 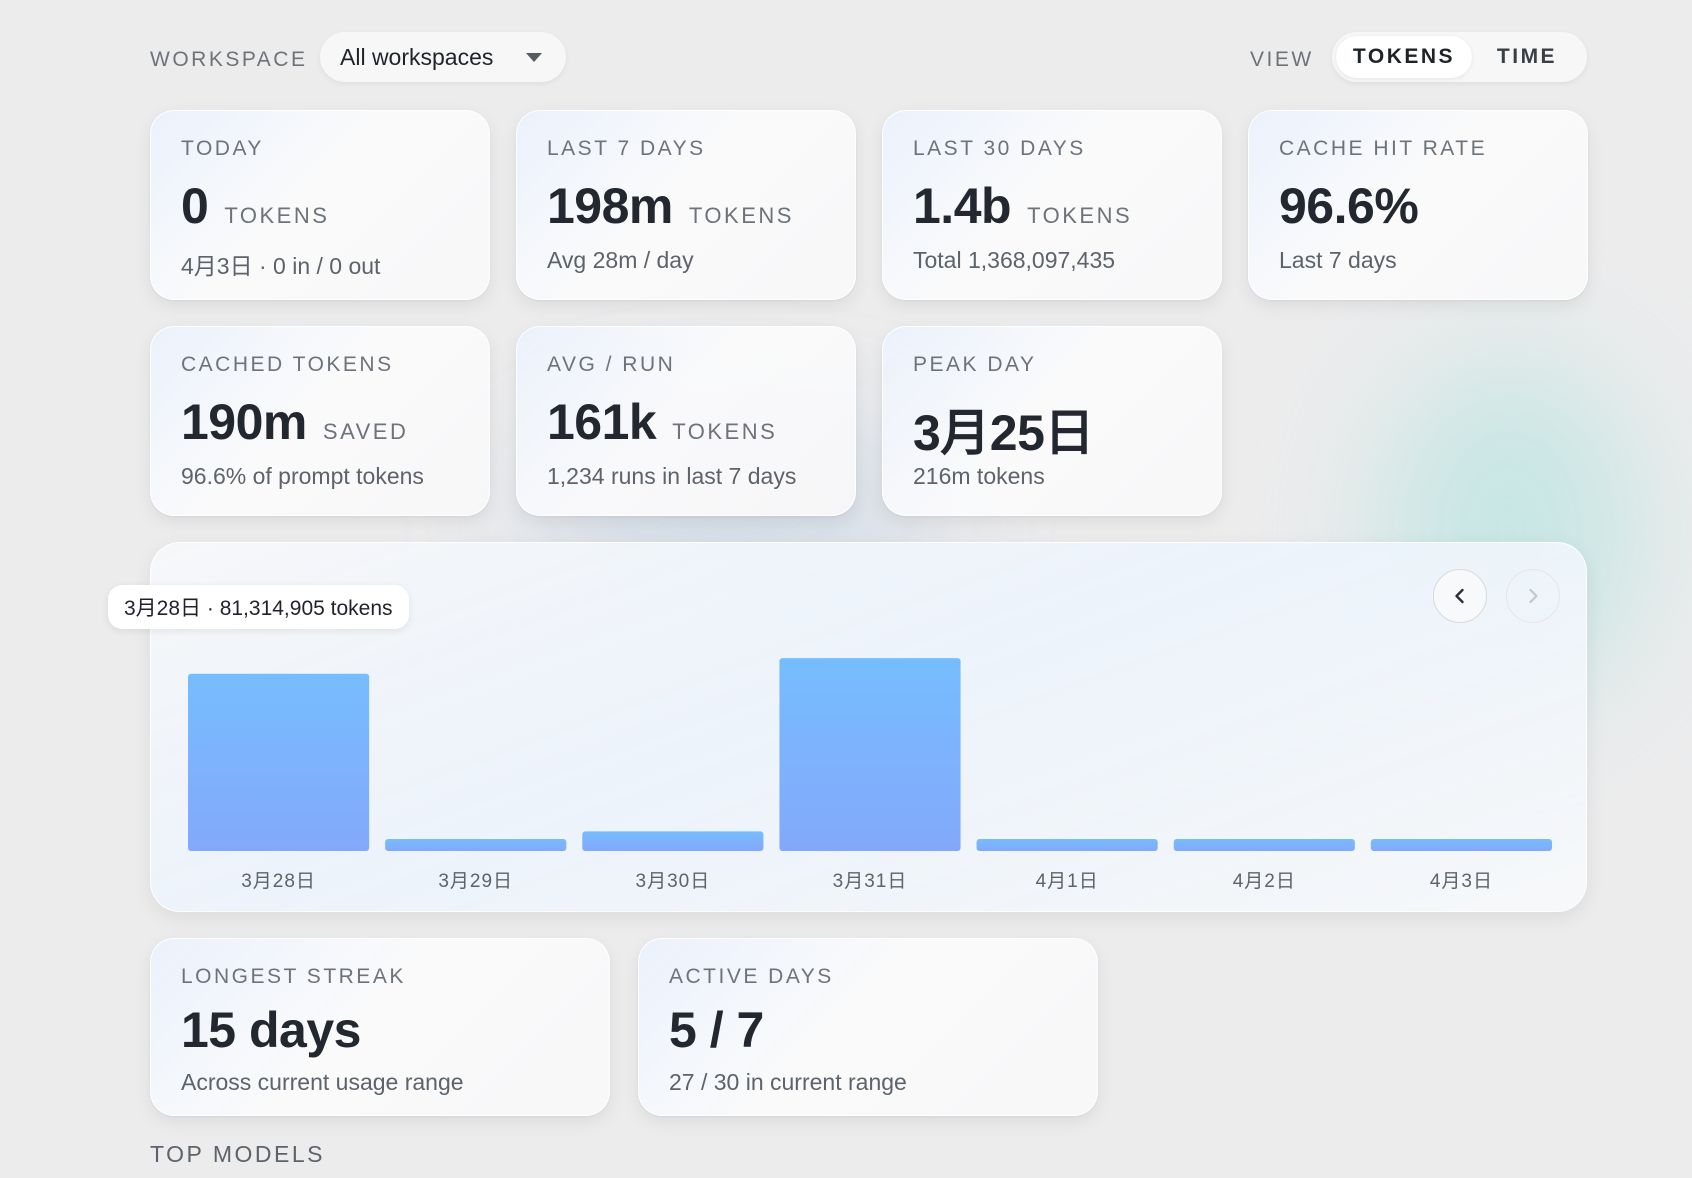 What do you see at coordinates (281, 266) in the screenshot?
I see `stat-subtext: 4月3日 · 0 in / 0 out` at bounding box center [281, 266].